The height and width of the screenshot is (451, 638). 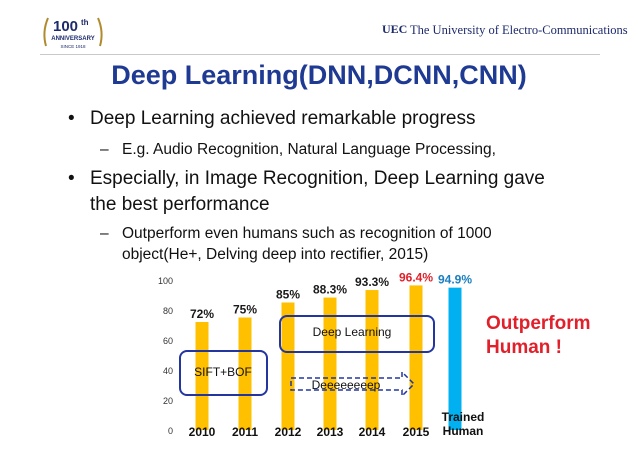 What do you see at coordinates (288, 432) in the screenshot?
I see `x-tick-label: 2012` at bounding box center [288, 432].